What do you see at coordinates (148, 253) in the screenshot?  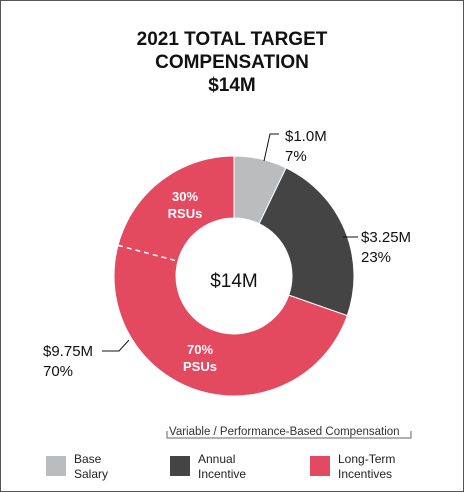 I see `rsu-psu-divider` at bounding box center [148, 253].